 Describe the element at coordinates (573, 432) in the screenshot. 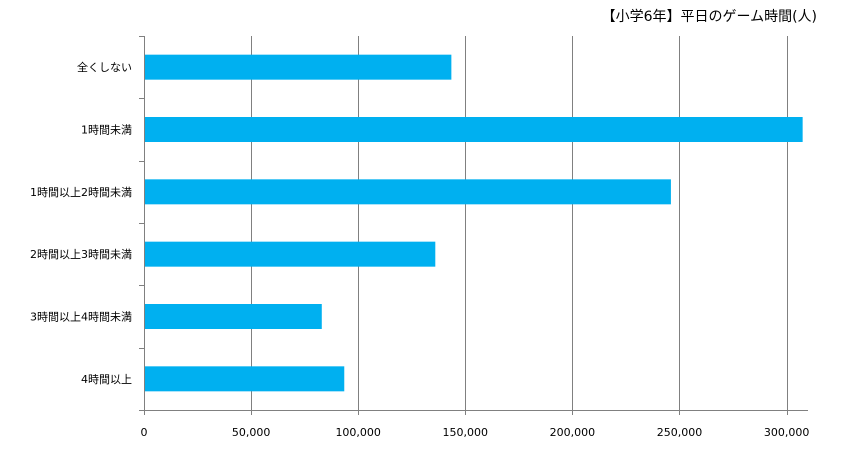

I see `x-tick-label: 200,000` at that location.